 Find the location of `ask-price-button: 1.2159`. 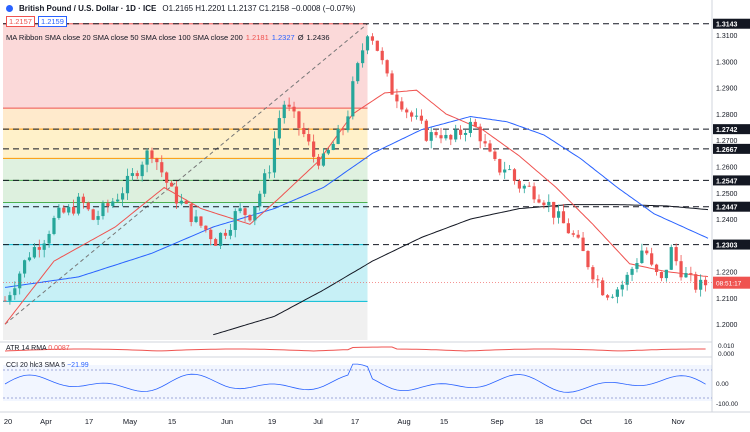

ask-price-button: 1.2159 is located at coordinates (52, 21).